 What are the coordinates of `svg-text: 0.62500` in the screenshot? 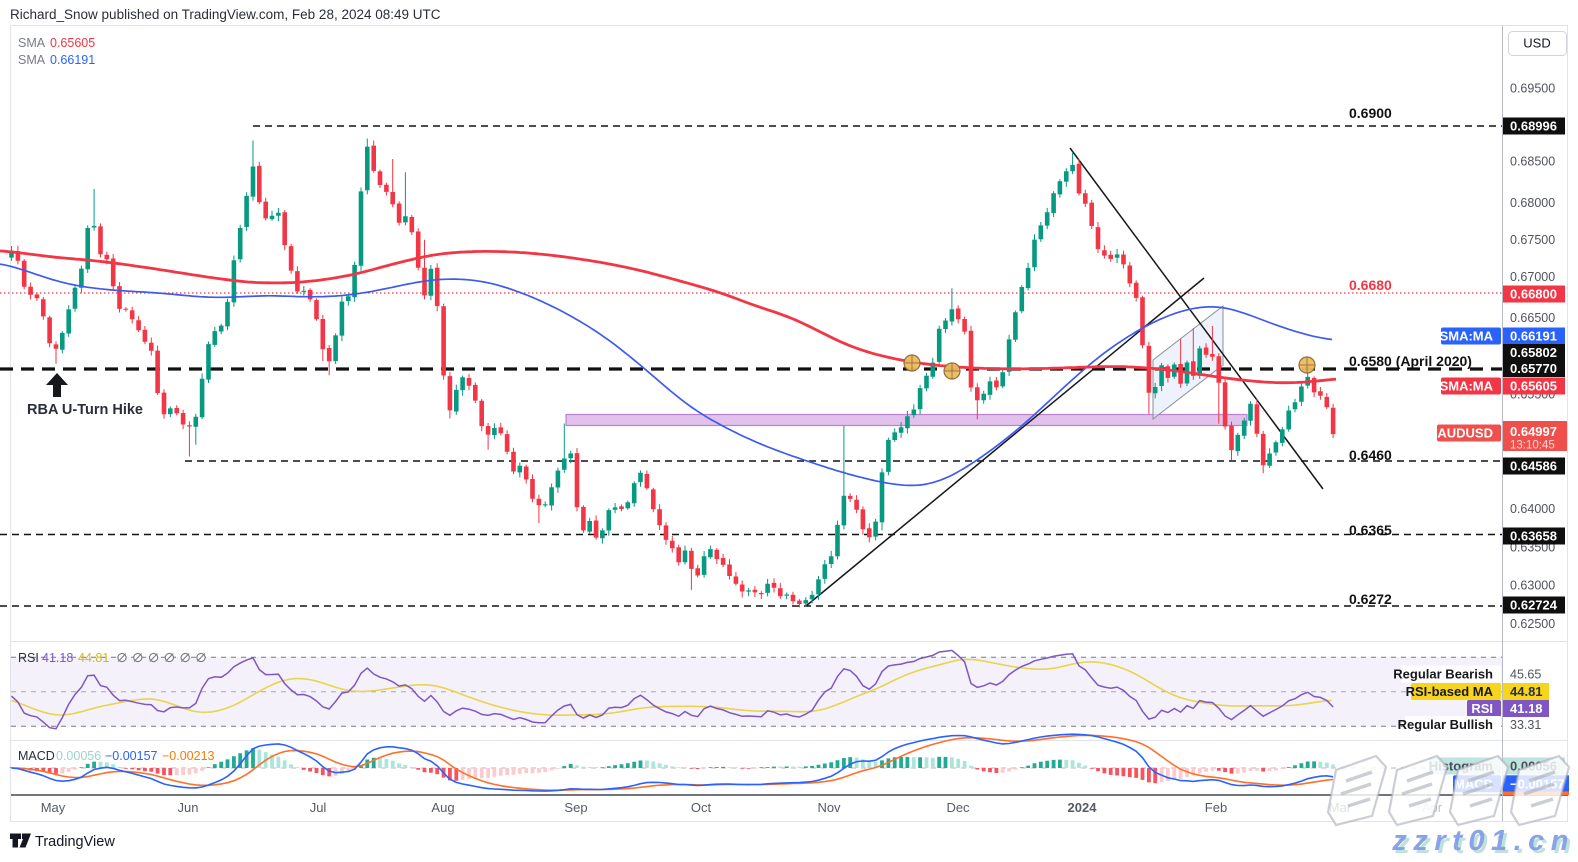 It's located at (1532, 624).